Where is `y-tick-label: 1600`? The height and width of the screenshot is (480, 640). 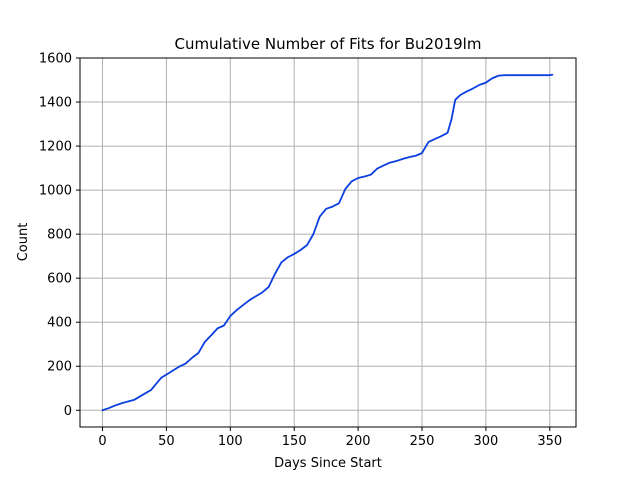
y-tick-label: 1600 is located at coordinates (55, 59).